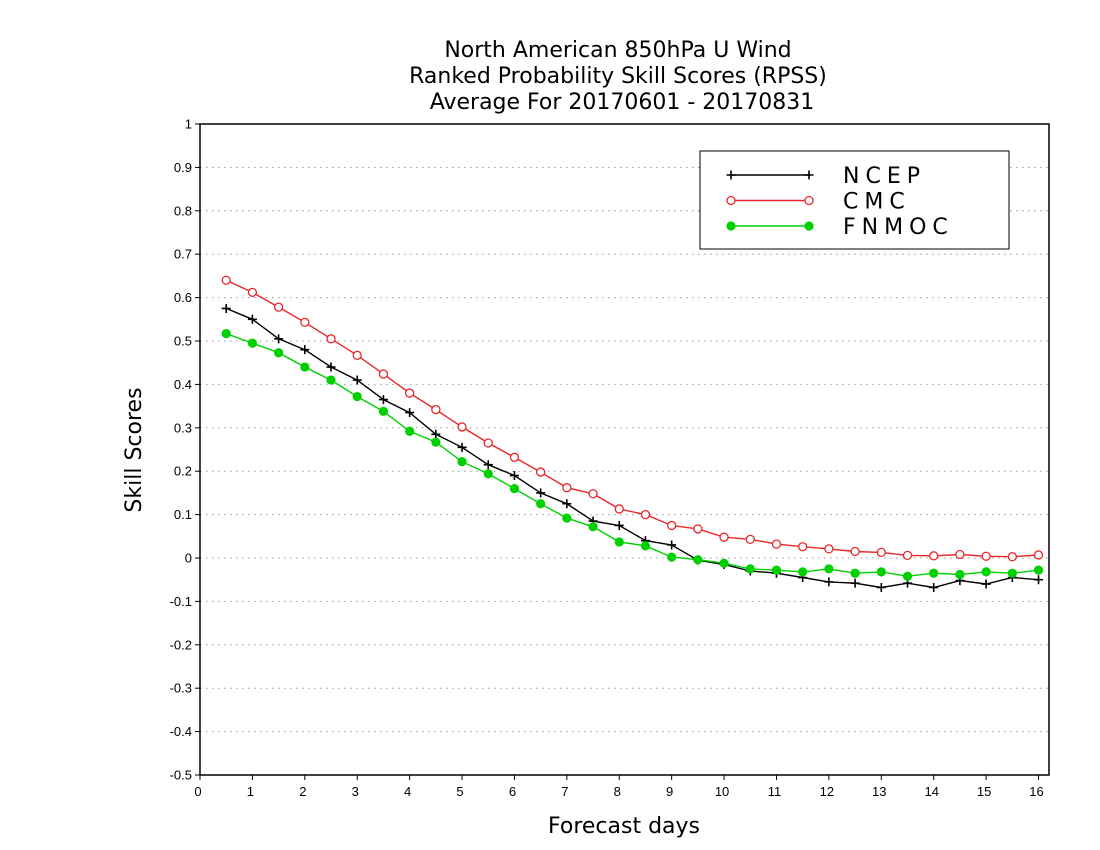 The image size is (1100, 850). What do you see at coordinates (775, 791) in the screenshot?
I see `x-tick-label: 11` at bounding box center [775, 791].